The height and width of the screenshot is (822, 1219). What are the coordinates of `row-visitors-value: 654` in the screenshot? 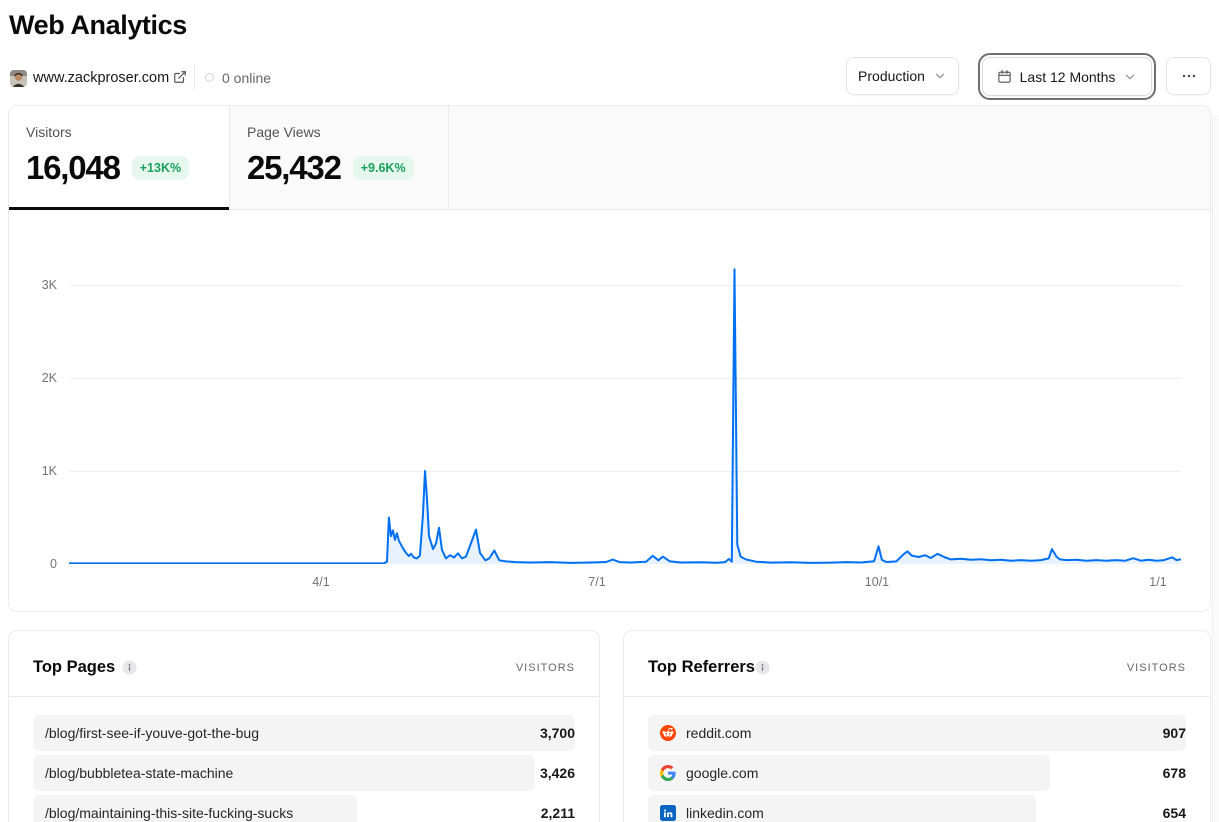 It's located at (1174, 813).